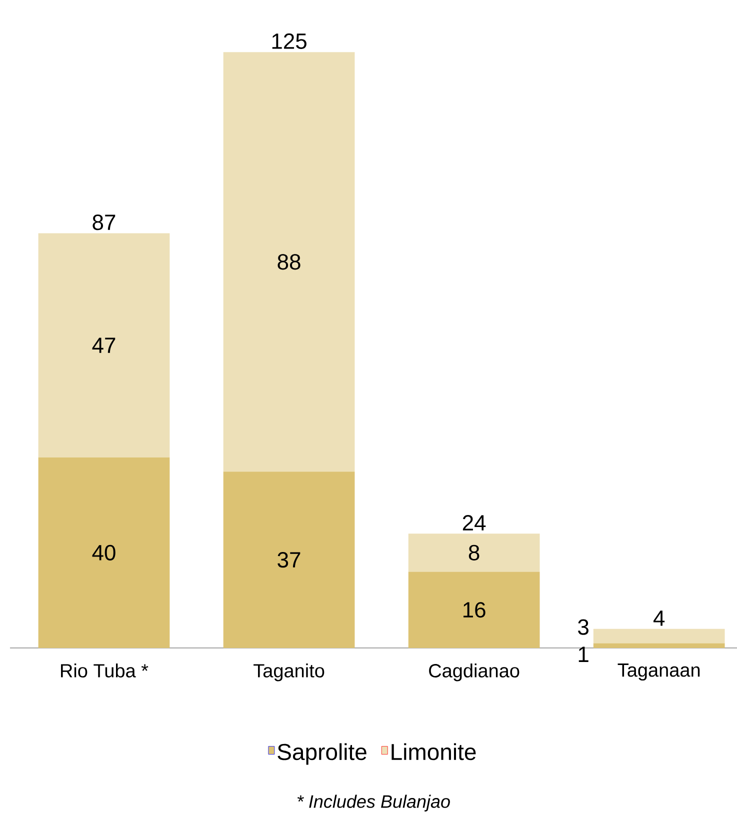 This screenshot has width=737, height=815. I want to click on text: * Includes Bulanjao, so click(373, 803).